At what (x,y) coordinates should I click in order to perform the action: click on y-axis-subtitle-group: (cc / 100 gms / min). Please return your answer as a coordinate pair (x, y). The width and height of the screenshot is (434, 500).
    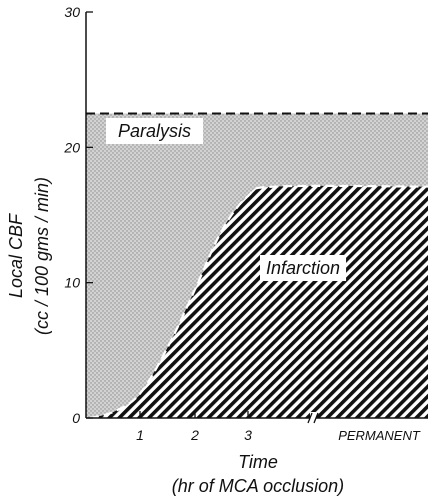
    Looking at the image, I should click on (42, 256).